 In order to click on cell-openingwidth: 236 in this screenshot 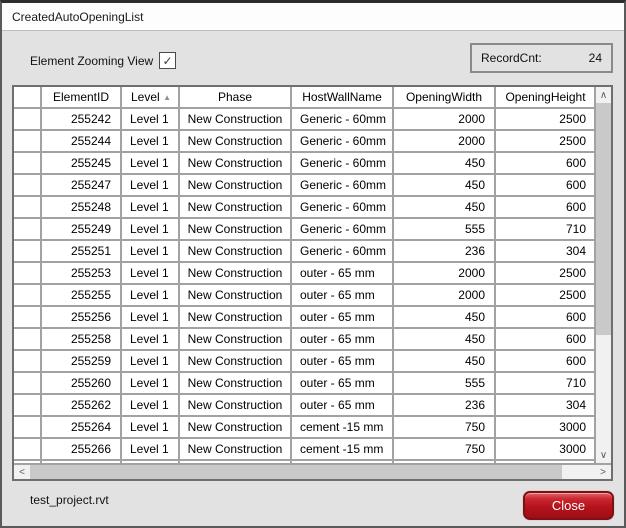, I will do `click(445, 252)`.